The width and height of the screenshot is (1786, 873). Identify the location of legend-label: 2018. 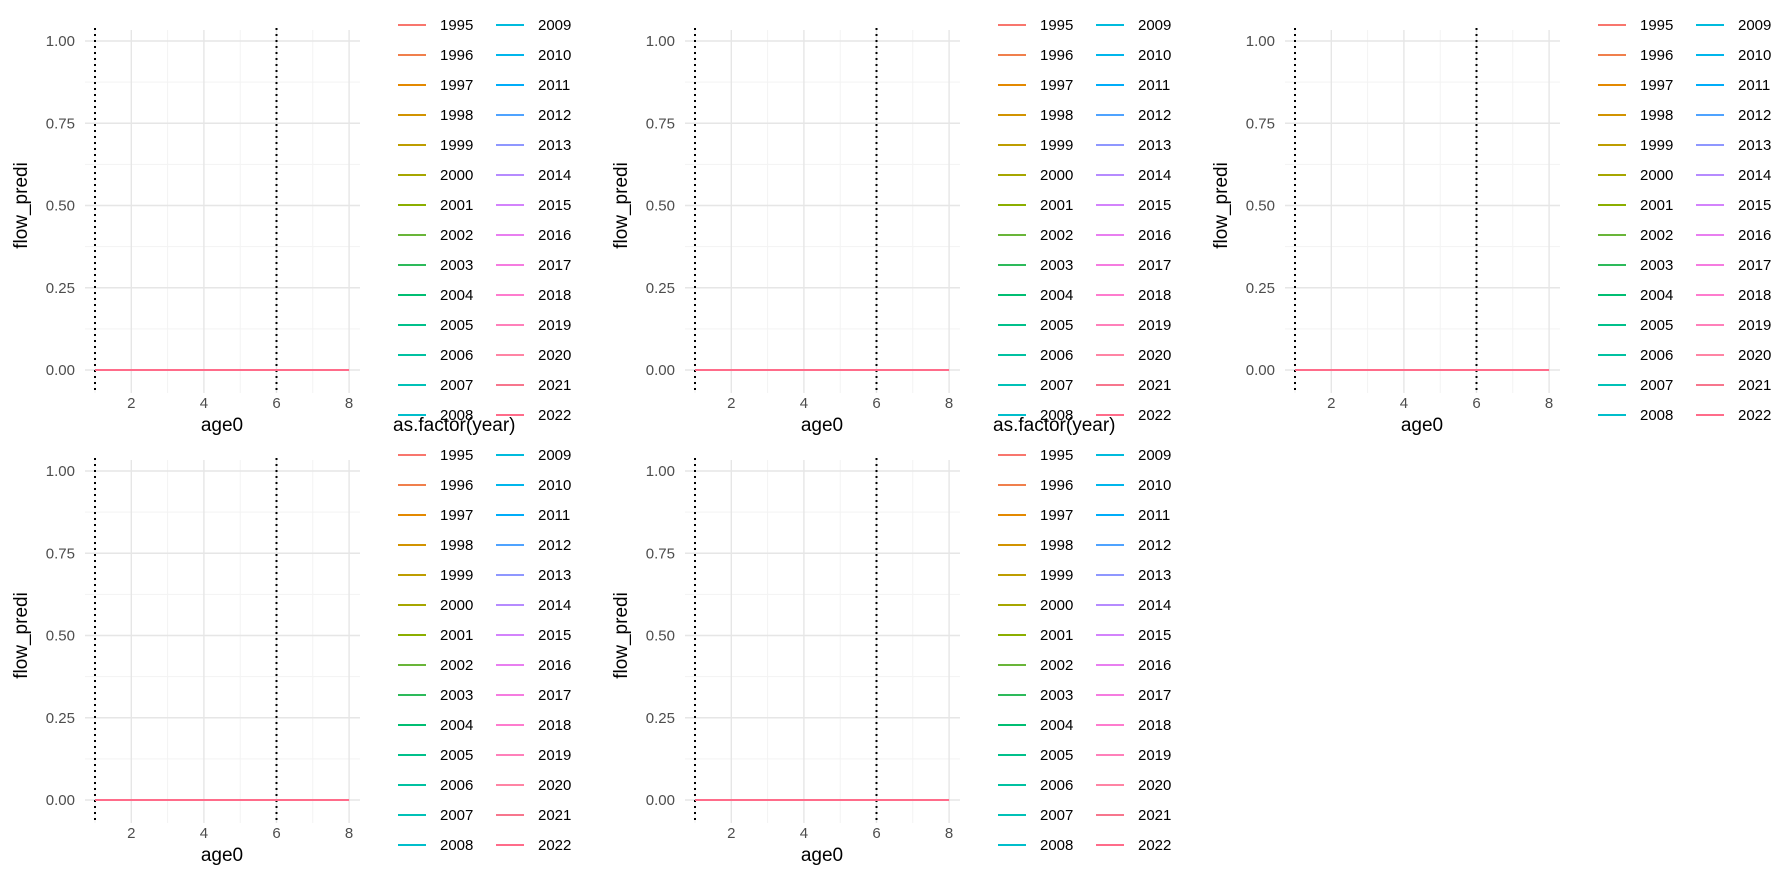
(554, 725).